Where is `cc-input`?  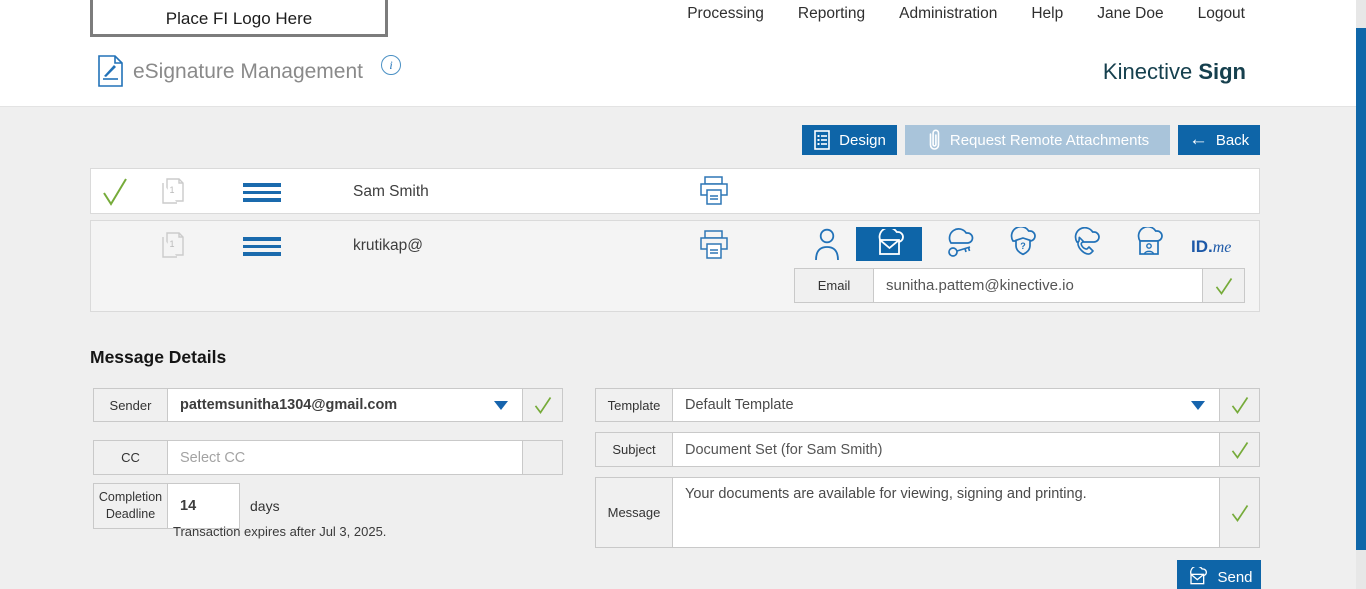 cc-input is located at coordinates (345, 457).